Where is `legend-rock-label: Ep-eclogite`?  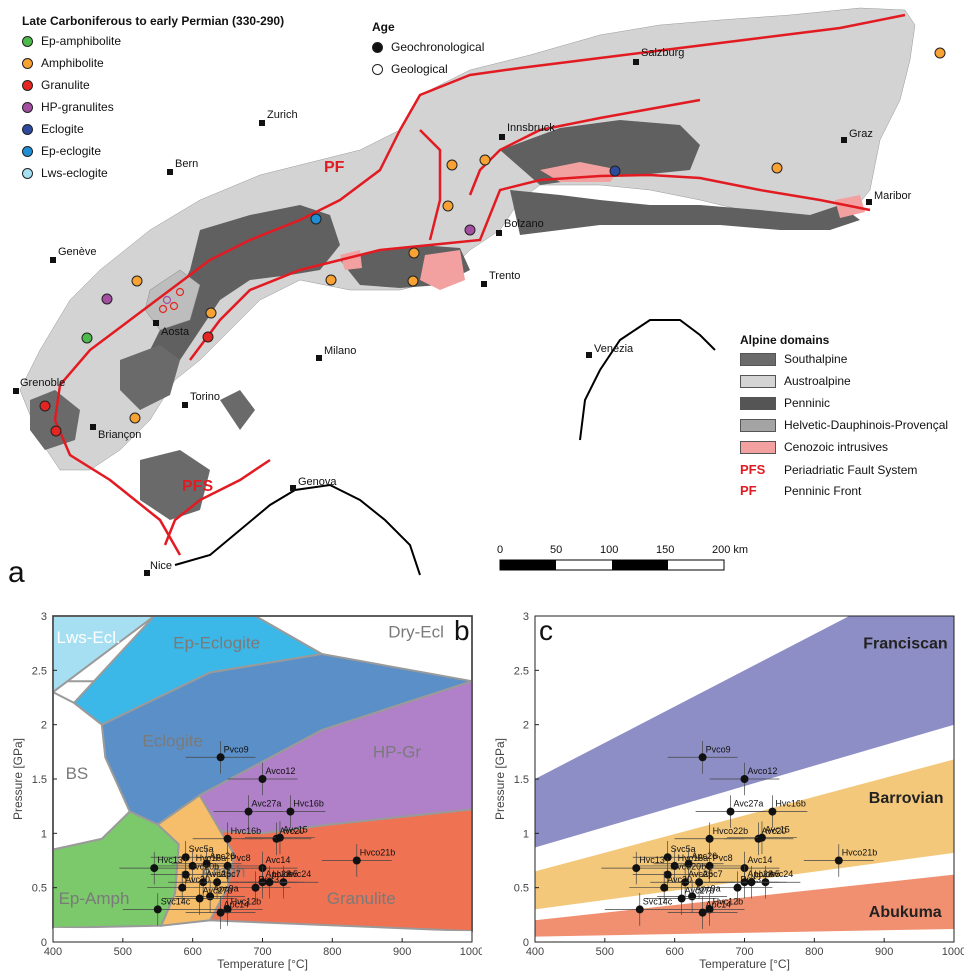 legend-rock-label: Ep-eclogite is located at coordinates (71, 151).